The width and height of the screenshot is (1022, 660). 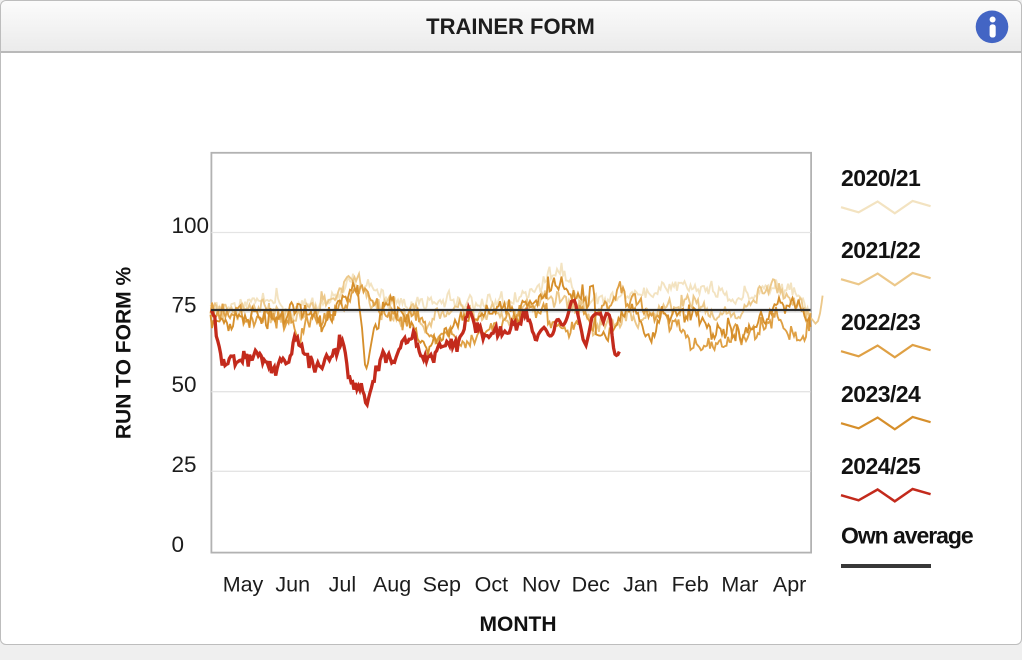 I want to click on svg-text: 25, so click(x=184, y=464).